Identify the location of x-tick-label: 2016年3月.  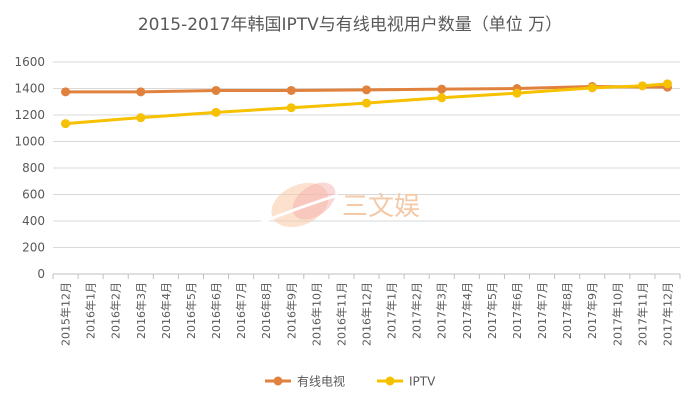
(141, 310).